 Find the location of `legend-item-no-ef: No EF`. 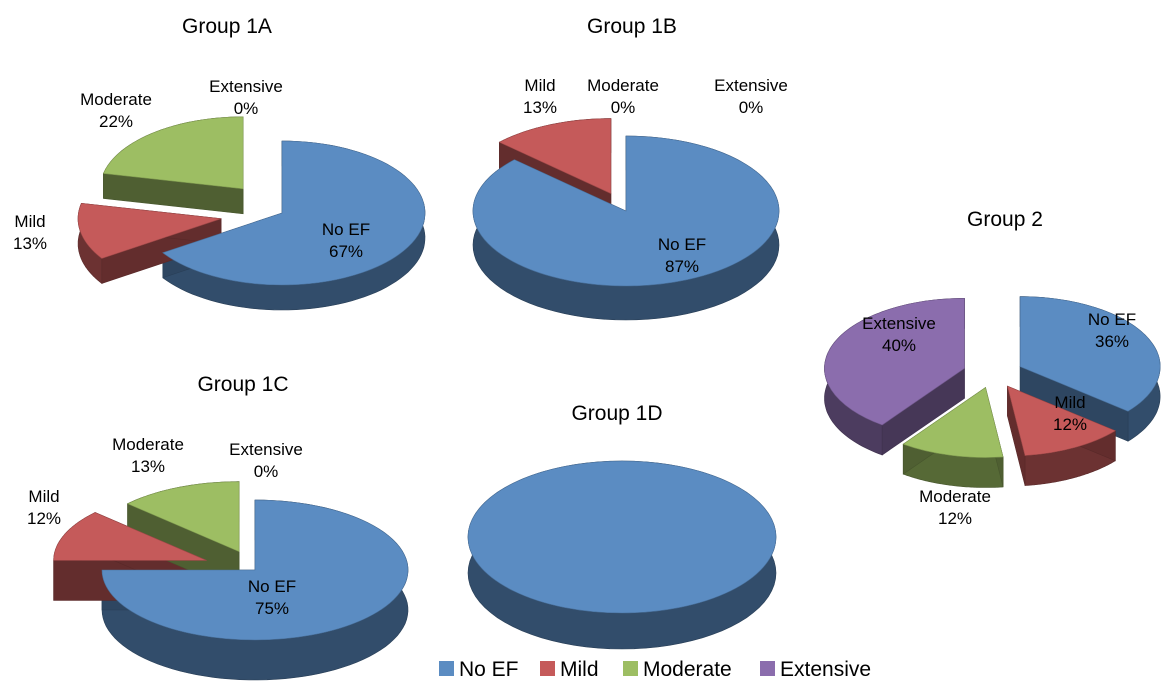

legend-item-no-ef: No EF is located at coordinates (479, 669).